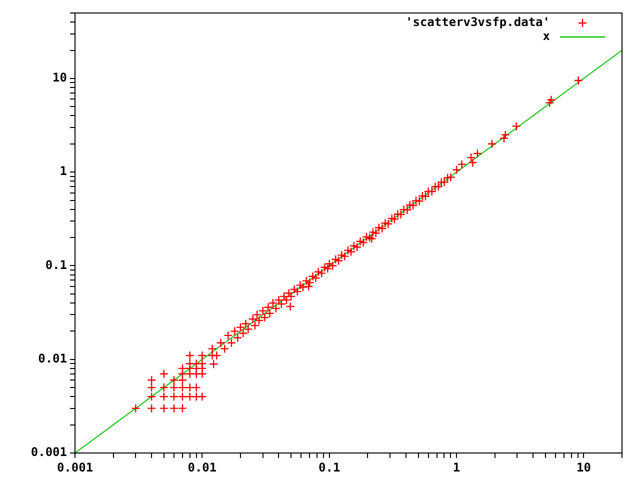 This screenshot has width=640, height=480. Describe the element at coordinates (478, 22) in the screenshot. I see `legend-label: 'scatterv3vsfp.data'` at that location.